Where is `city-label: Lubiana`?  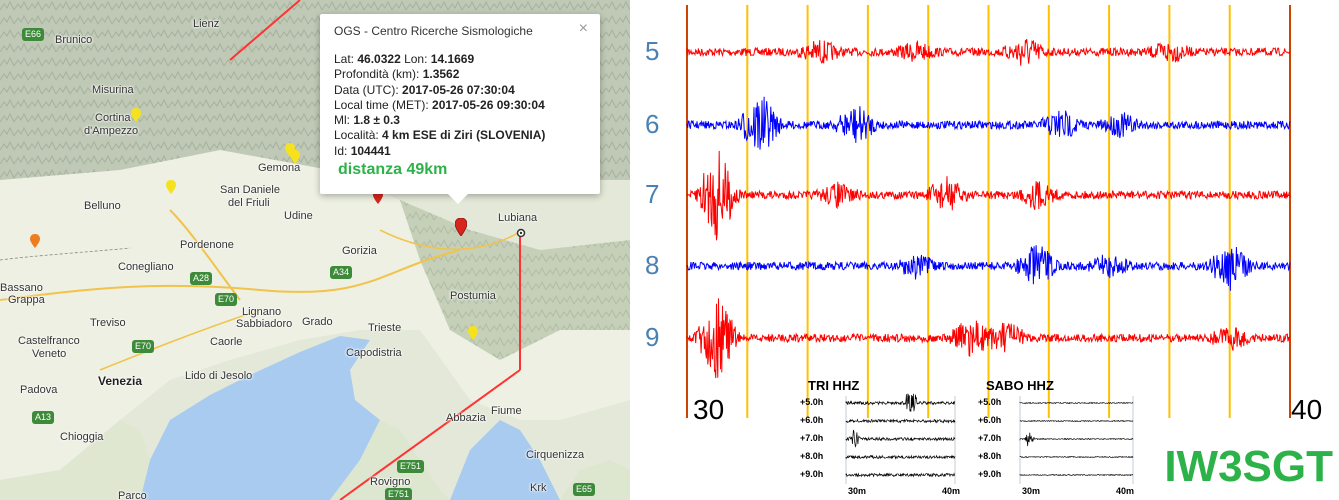
city-label: Lubiana is located at coordinates (518, 218).